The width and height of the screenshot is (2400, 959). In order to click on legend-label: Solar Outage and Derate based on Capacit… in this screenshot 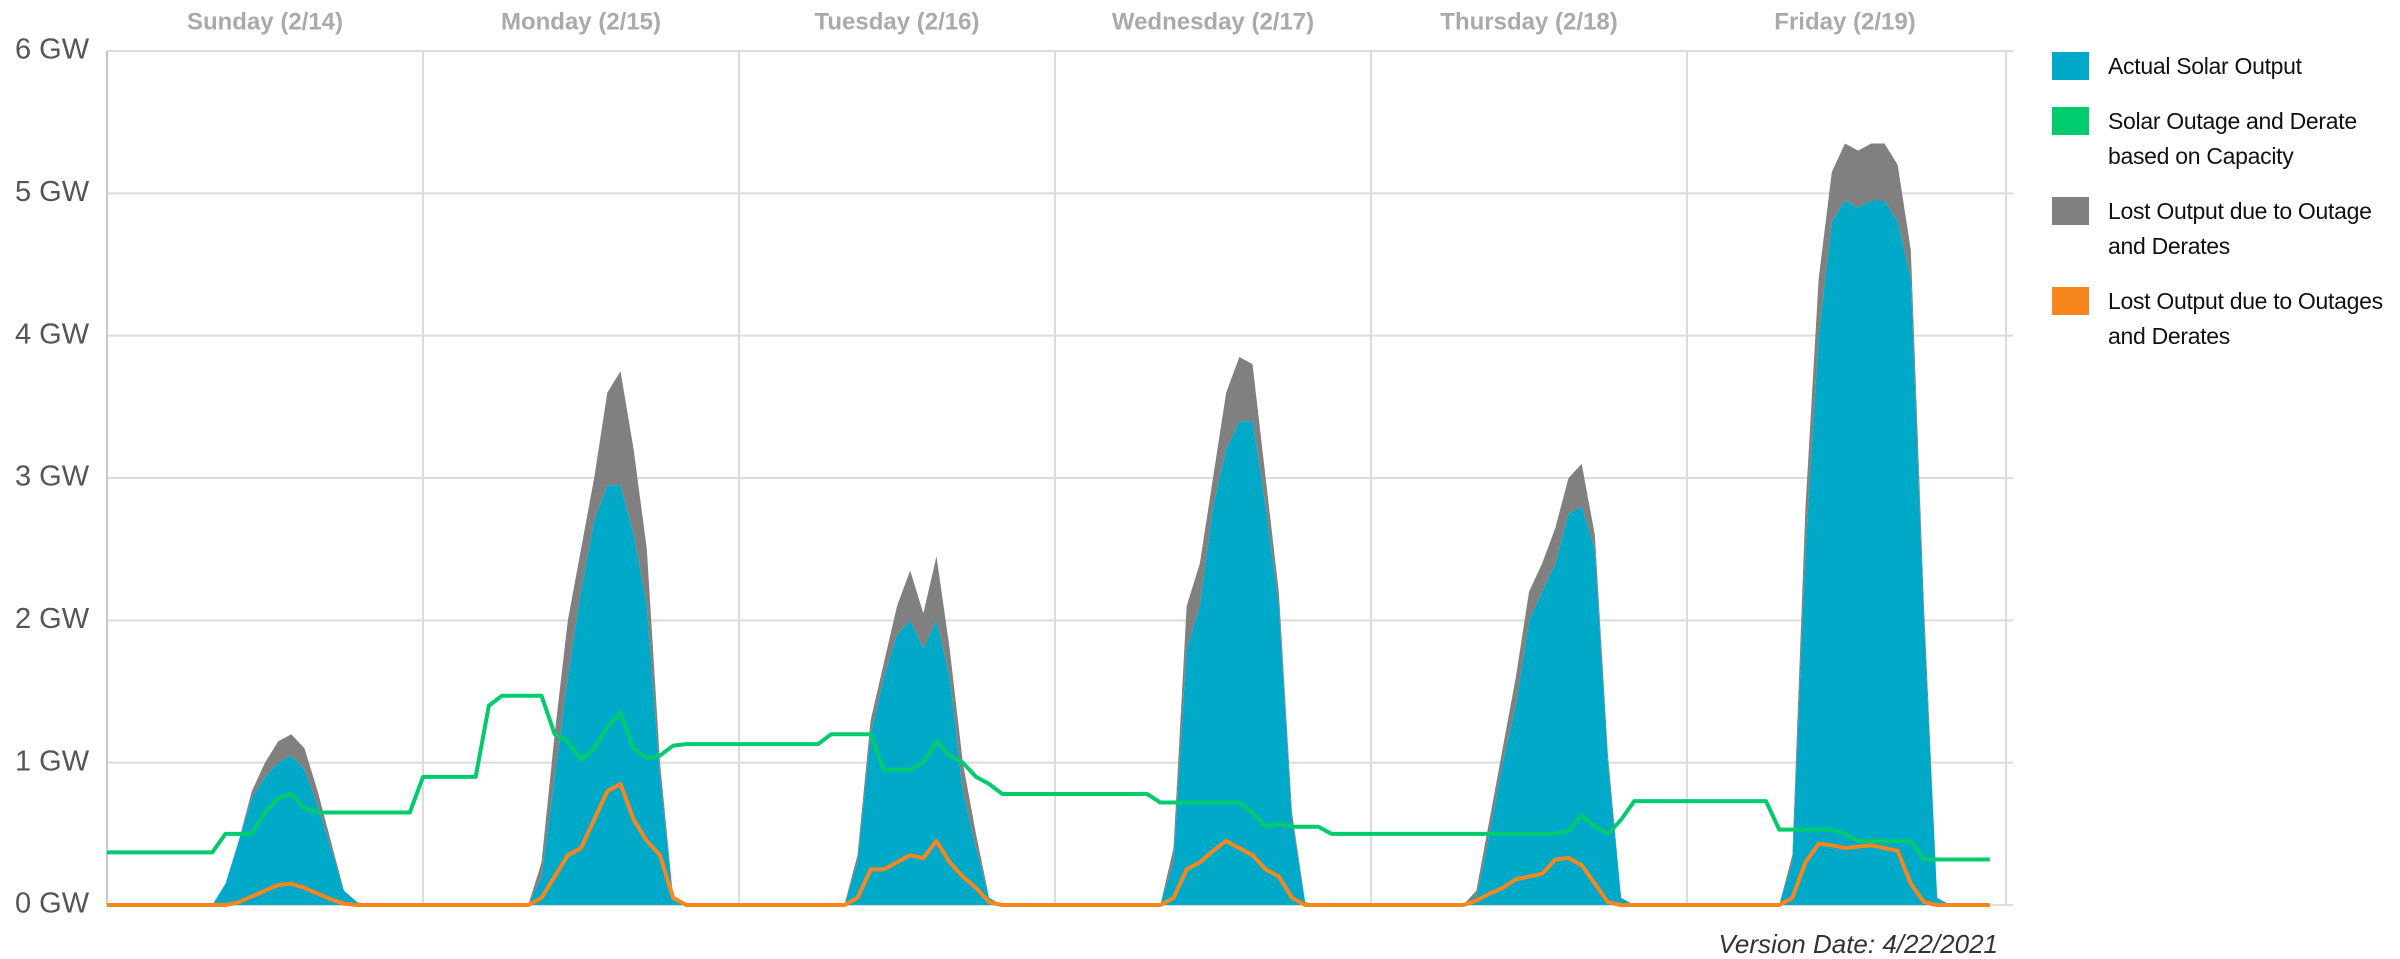, I will do `click(2232, 138)`.